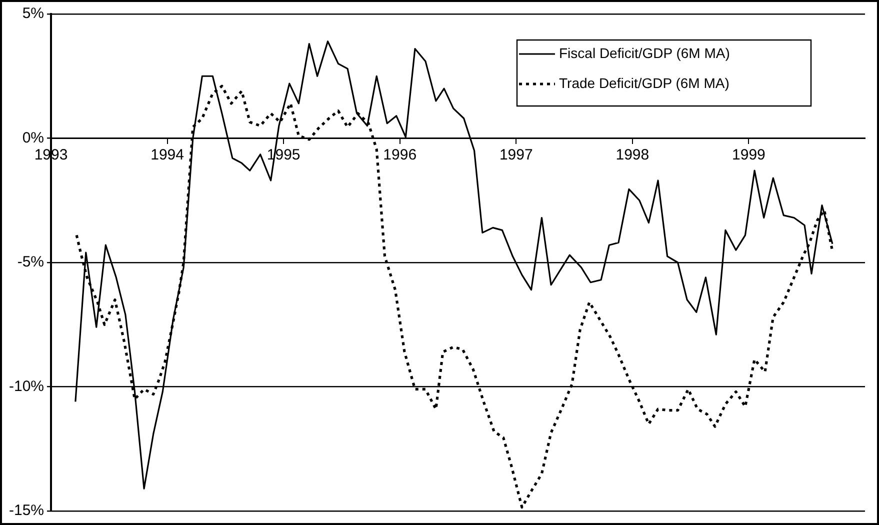  What do you see at coordinates (516, 155) in the screenshot?
I see `x-tick-label: 1997` at bounding box center [516, 155].